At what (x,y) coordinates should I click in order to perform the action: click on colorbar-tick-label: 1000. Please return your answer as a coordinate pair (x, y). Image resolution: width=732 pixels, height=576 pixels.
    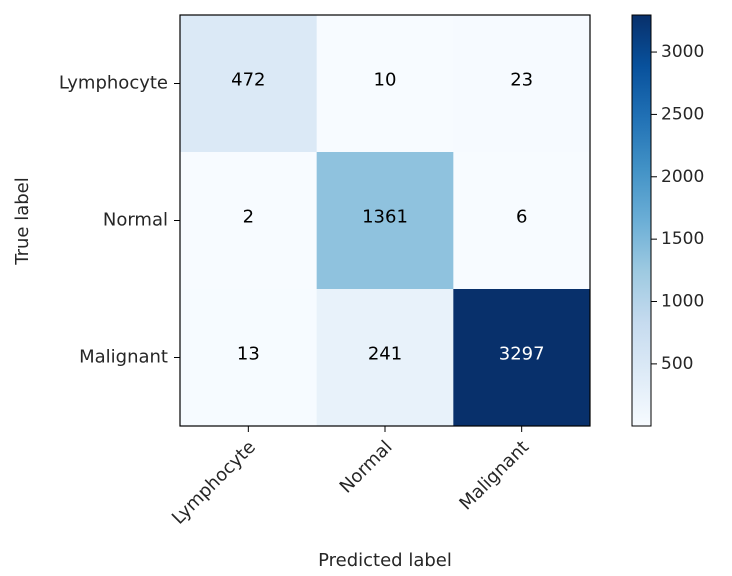
    Looking at the image, I should click on (682, 302).